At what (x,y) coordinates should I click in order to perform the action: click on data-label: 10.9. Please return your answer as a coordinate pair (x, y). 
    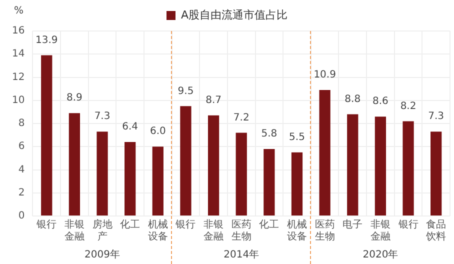
    Looking at the image, I should click on (325, 75).